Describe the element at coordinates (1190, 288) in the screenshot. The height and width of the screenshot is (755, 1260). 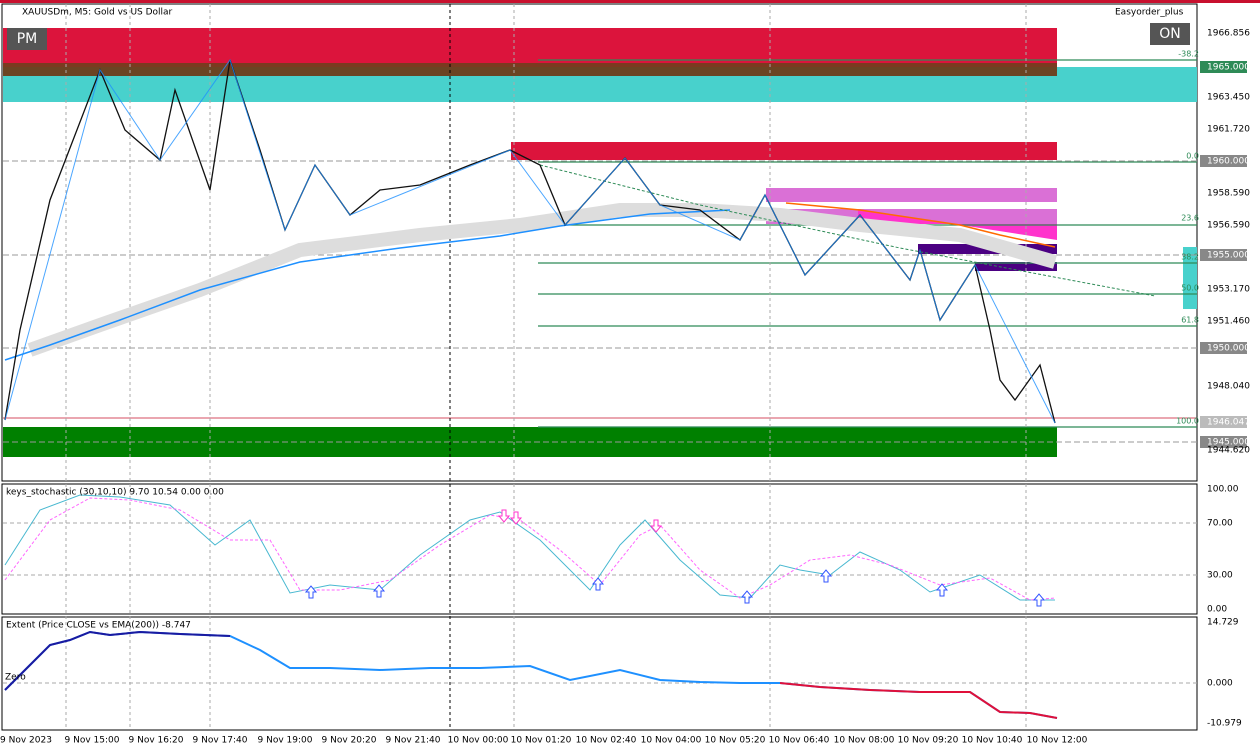
I see `fib-label: 50.0` at that location.